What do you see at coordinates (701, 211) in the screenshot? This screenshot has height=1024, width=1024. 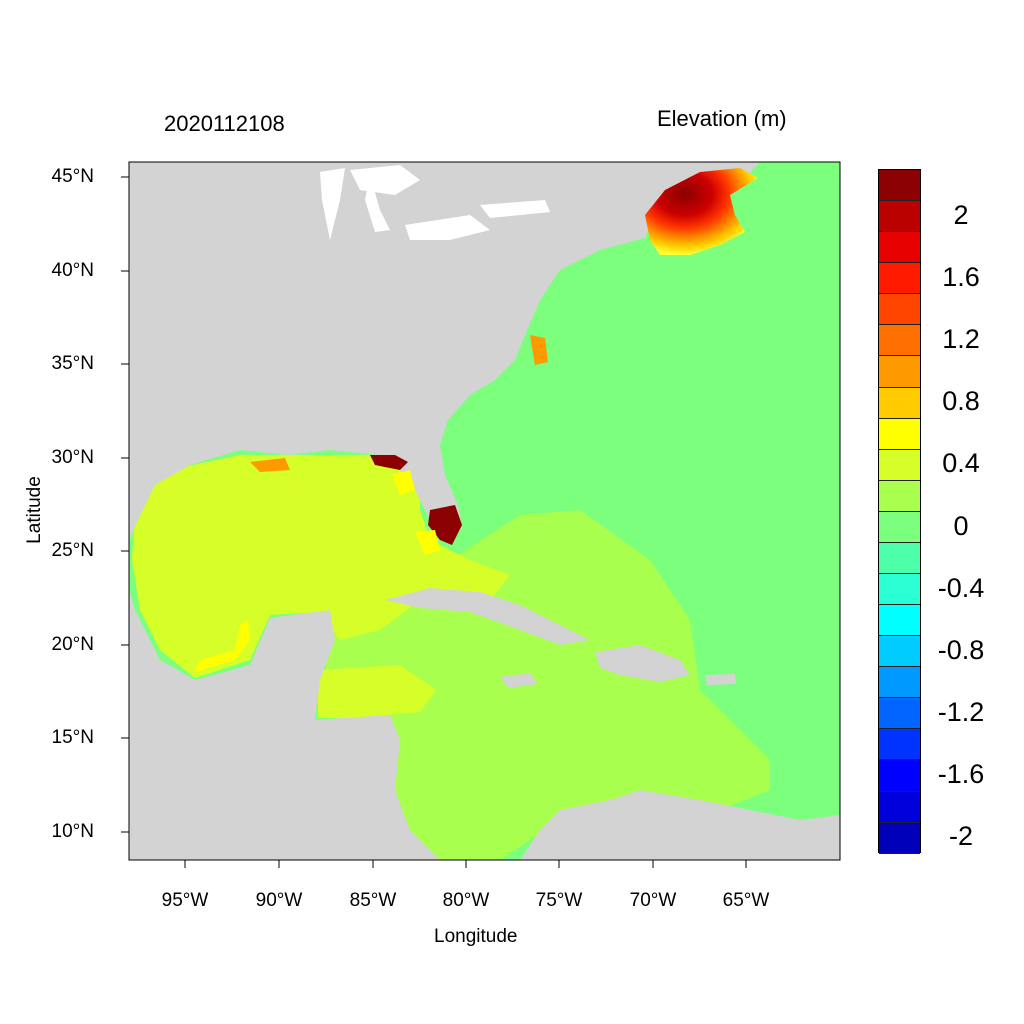 I see `gulf-of-maine-surge` at bounding box center [701, 211].